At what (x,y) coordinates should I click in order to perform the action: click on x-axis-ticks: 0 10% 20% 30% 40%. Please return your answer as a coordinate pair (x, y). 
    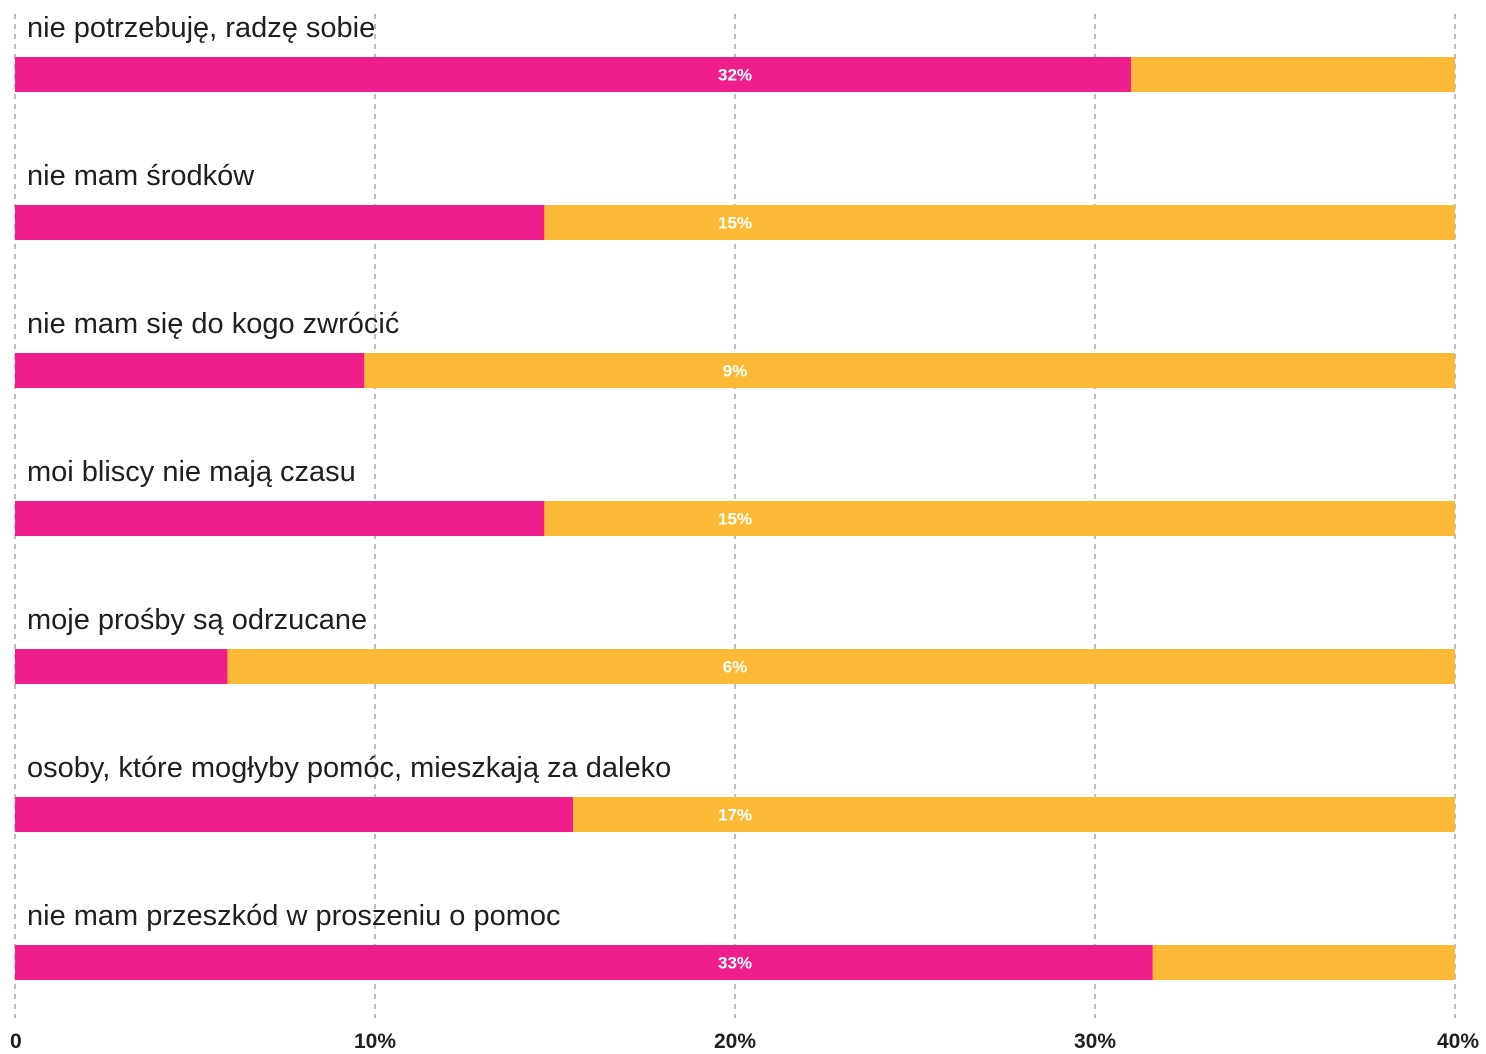
    Looking at the image, I should click on (744, 1041).